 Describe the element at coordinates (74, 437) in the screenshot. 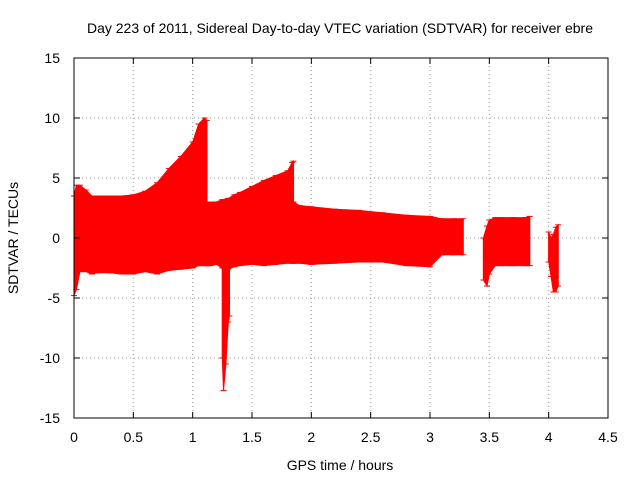

I see `x-tick-label: 0` at that location.